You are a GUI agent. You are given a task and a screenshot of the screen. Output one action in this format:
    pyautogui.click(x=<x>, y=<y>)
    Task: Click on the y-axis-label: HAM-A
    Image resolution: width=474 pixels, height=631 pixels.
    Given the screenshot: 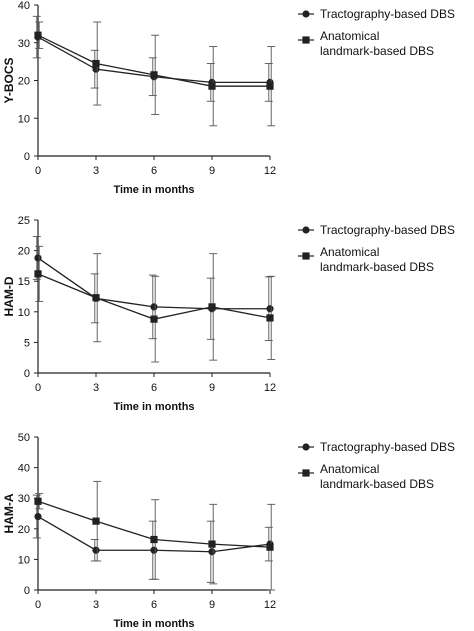 What is the action you would take?
    pyautogui.click(x=9, y=513)
    